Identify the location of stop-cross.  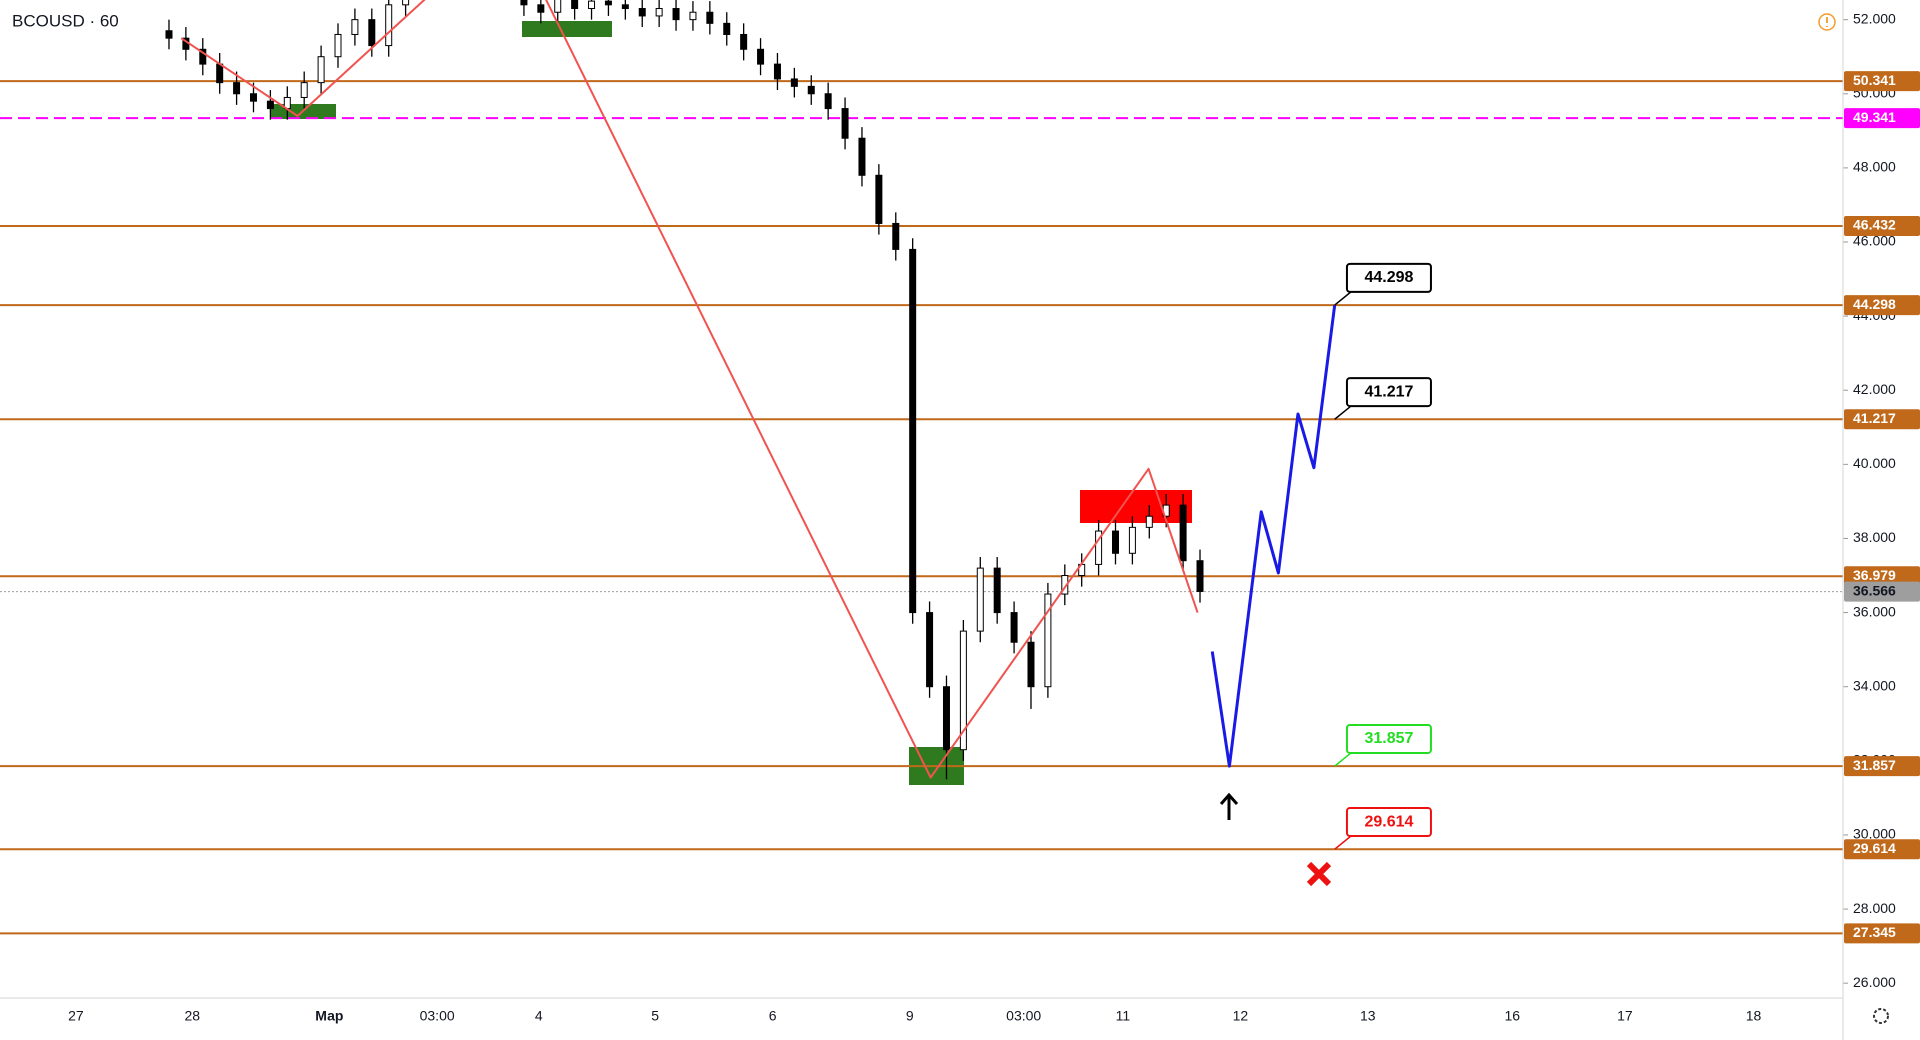
(1319, 874).